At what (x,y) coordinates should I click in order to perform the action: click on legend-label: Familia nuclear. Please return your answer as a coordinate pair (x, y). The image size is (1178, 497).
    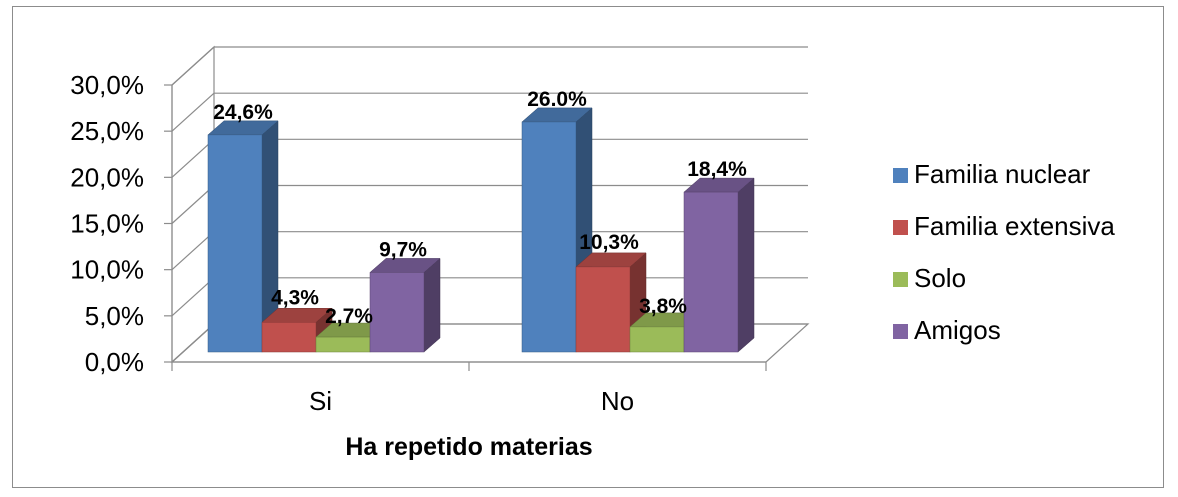
    Looking at the image, I should click on (1002, 174).